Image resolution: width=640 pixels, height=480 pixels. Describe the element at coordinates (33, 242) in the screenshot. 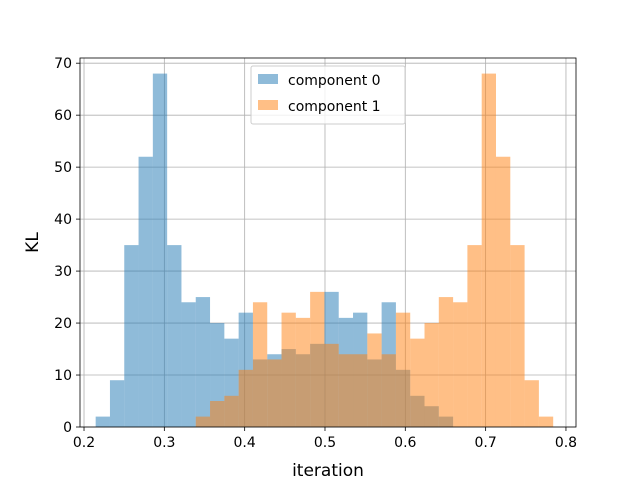

I see `y-axis-label: KL` at that location.